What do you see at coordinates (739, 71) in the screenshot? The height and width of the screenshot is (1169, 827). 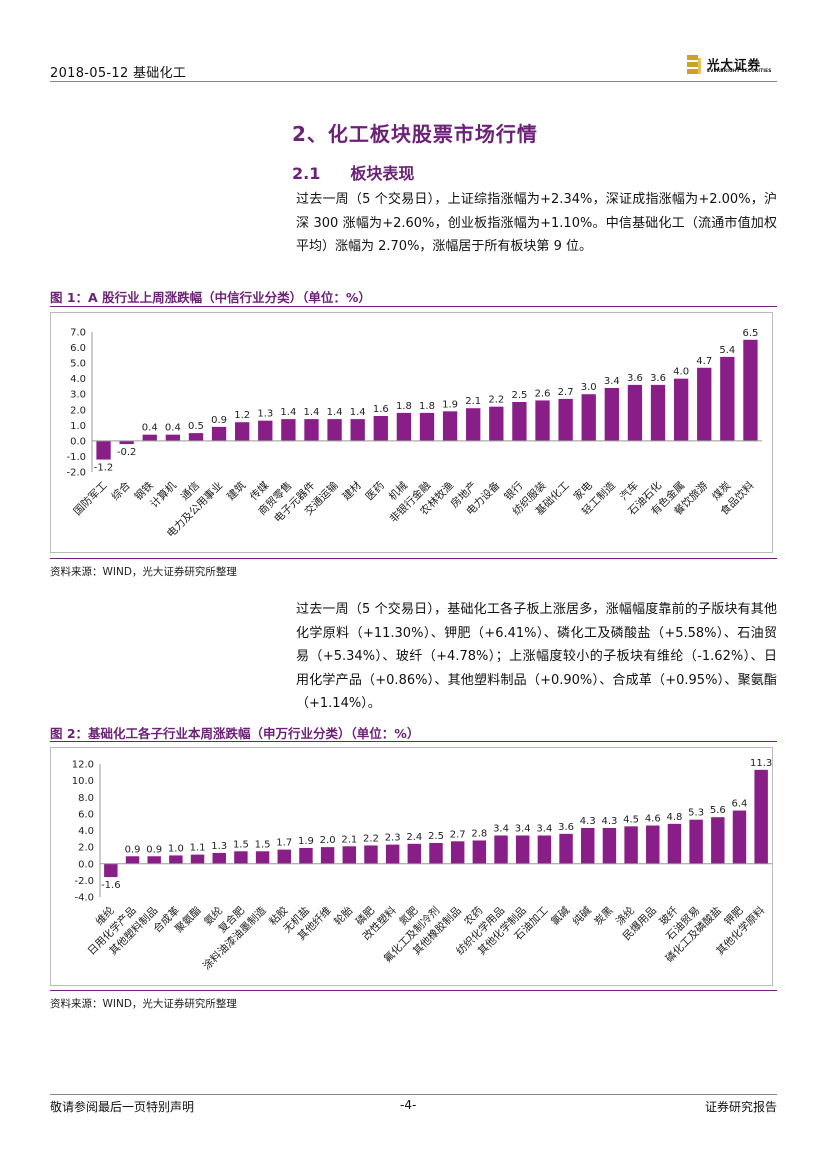 I see `logo-text-en: EVERBRIGHT SECURITIES` at bounding box center [739, 71].